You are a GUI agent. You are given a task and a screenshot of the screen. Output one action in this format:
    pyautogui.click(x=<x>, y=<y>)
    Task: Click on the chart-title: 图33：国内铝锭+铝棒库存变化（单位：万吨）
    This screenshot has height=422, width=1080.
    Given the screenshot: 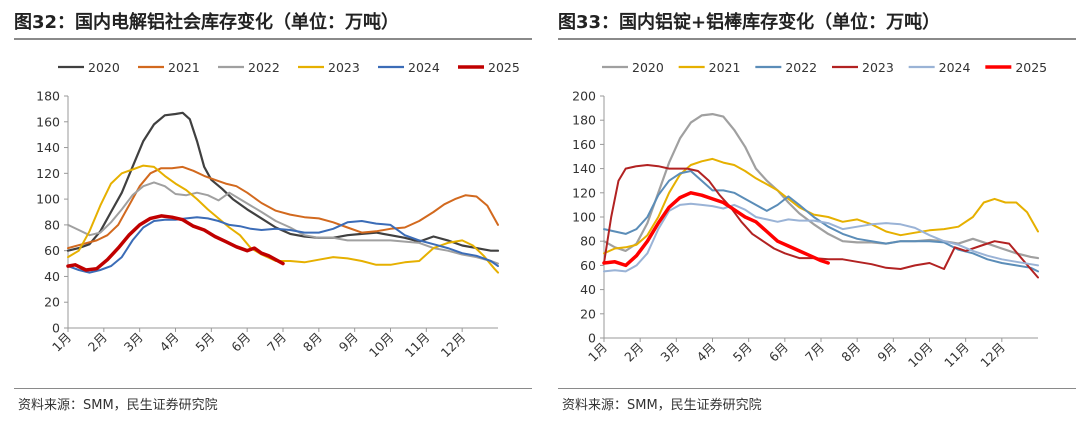 What is the action you would take?
    pyautogui.click(x=749, y=22)
    